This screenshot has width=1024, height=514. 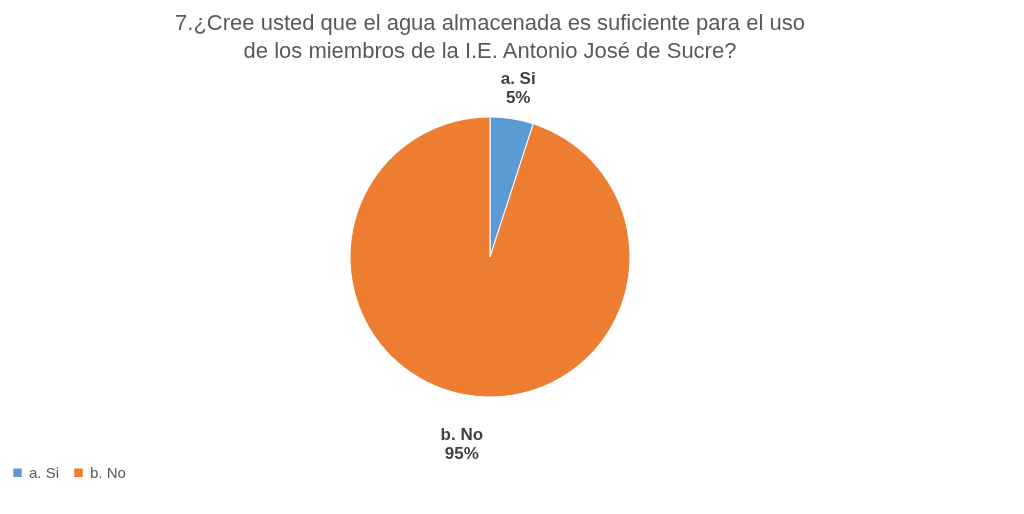 I want to click on slice-label: b. No, so click(x=462, y=434).